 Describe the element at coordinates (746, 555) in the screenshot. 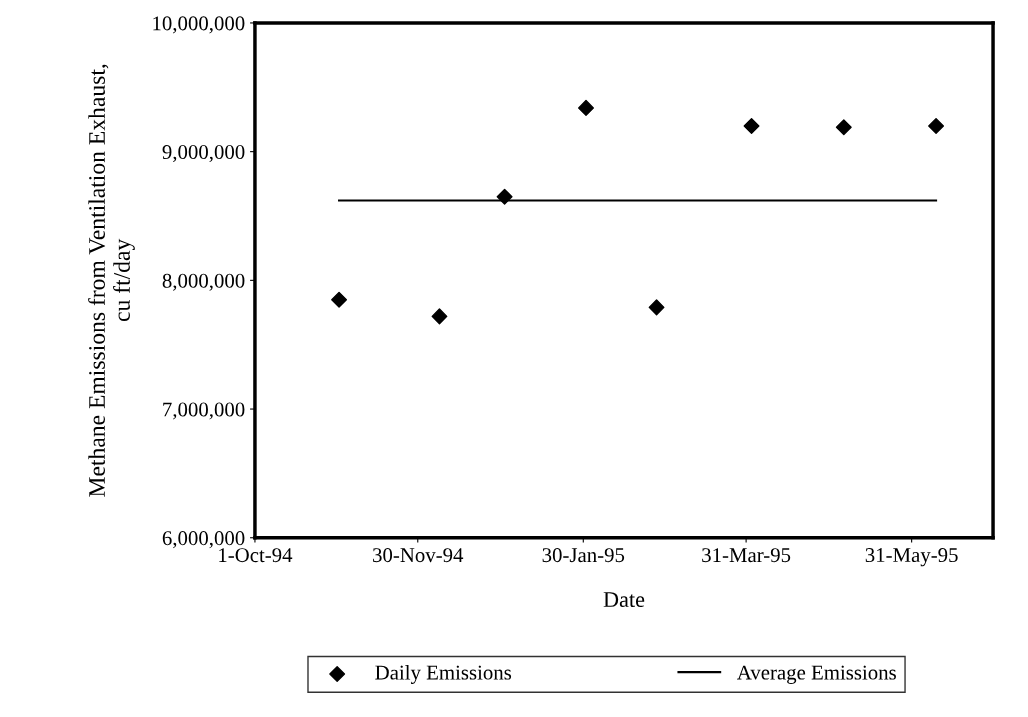

I see `x-tick-label: 31-Mar-95` at that location.